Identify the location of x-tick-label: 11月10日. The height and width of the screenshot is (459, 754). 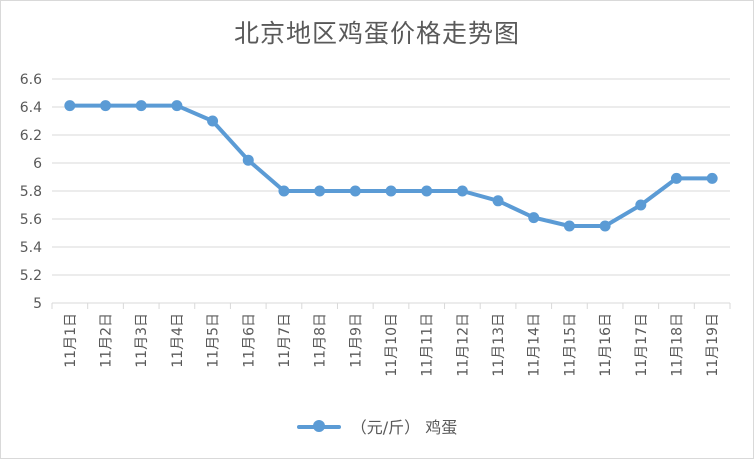
(392, 345).